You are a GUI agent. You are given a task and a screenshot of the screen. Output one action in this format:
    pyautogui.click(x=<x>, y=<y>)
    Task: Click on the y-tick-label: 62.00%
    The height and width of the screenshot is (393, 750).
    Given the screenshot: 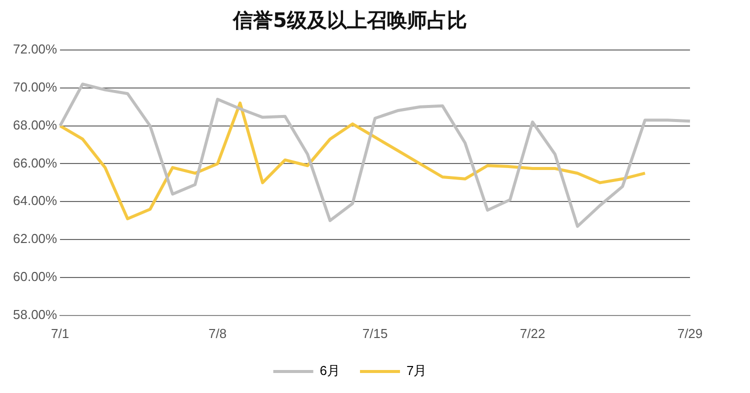 What is the action you would take?
    pyautogui.click(x=35, y=238)
    